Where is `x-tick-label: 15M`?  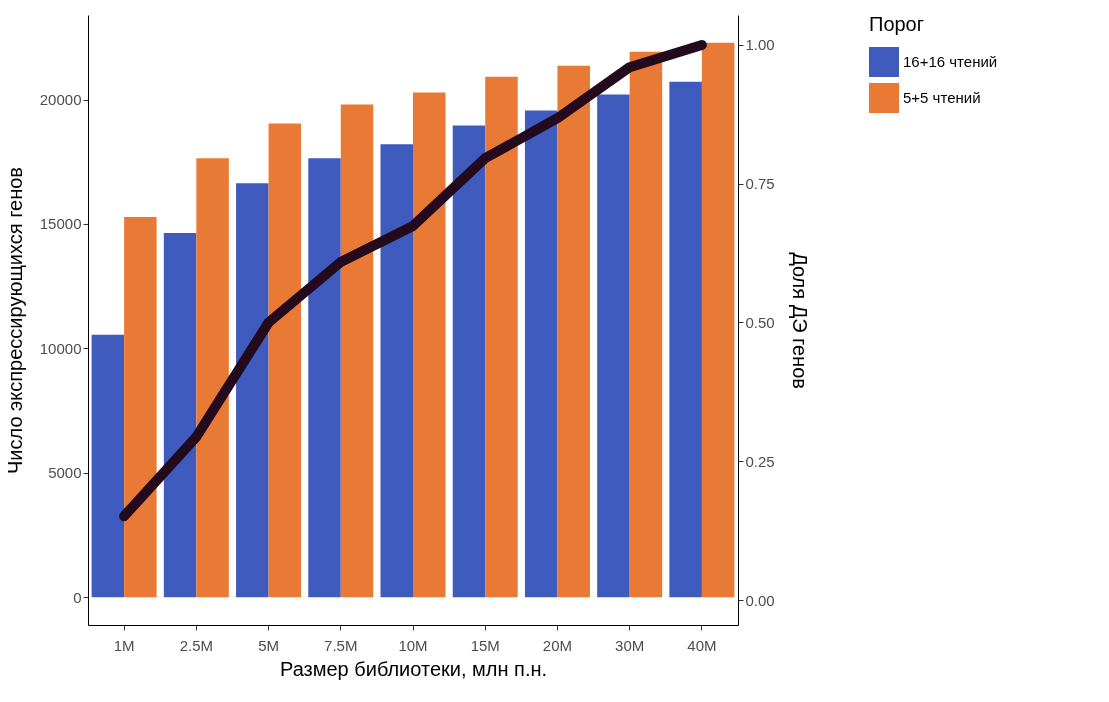 x-tick-label: 15M is located at coordinates (485, 645).